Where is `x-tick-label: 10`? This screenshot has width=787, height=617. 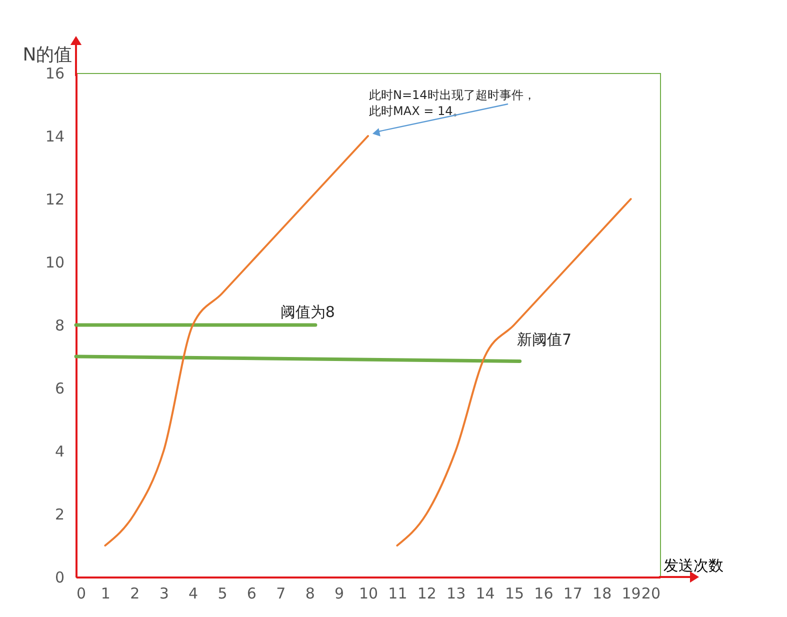 x-tick-label: 10 is located at coordinates (368, 593).